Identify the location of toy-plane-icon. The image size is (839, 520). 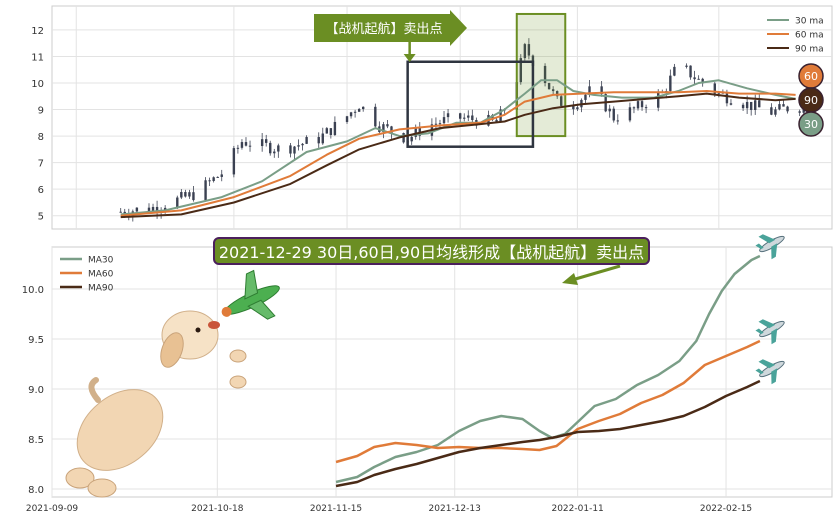
(250, 294).